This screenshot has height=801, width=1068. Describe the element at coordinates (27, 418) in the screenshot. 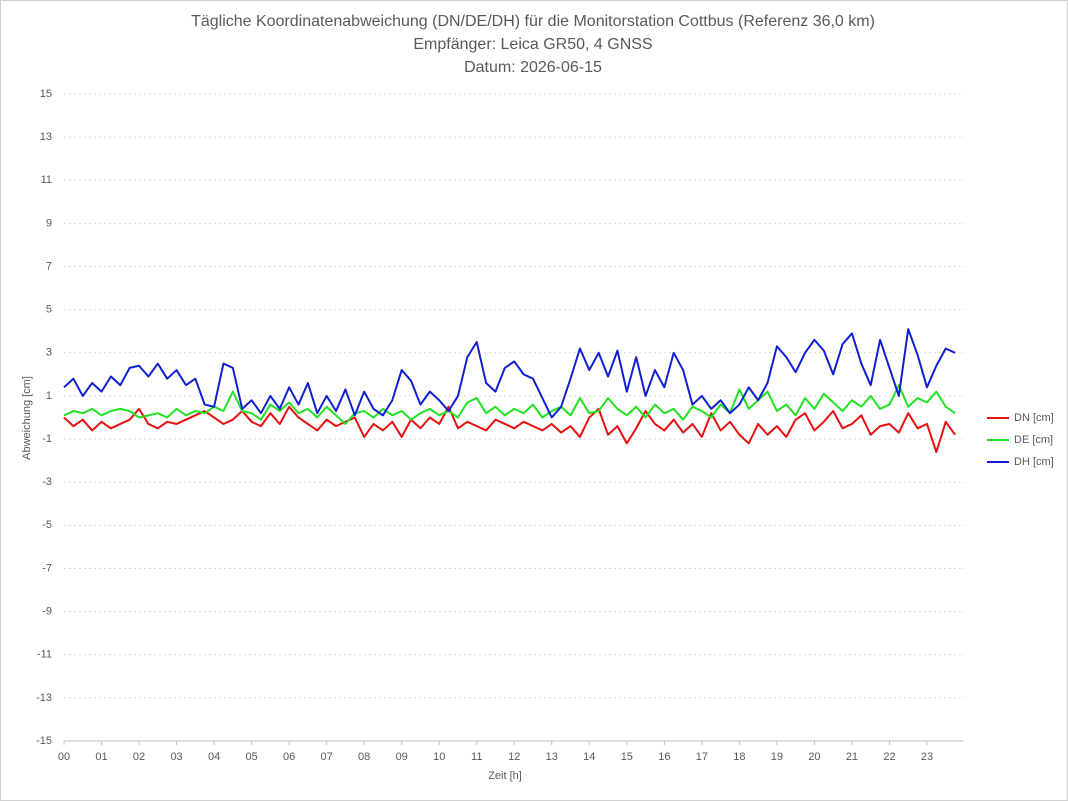

I see `y-axis-label: Abweichung [cm]` at that location.